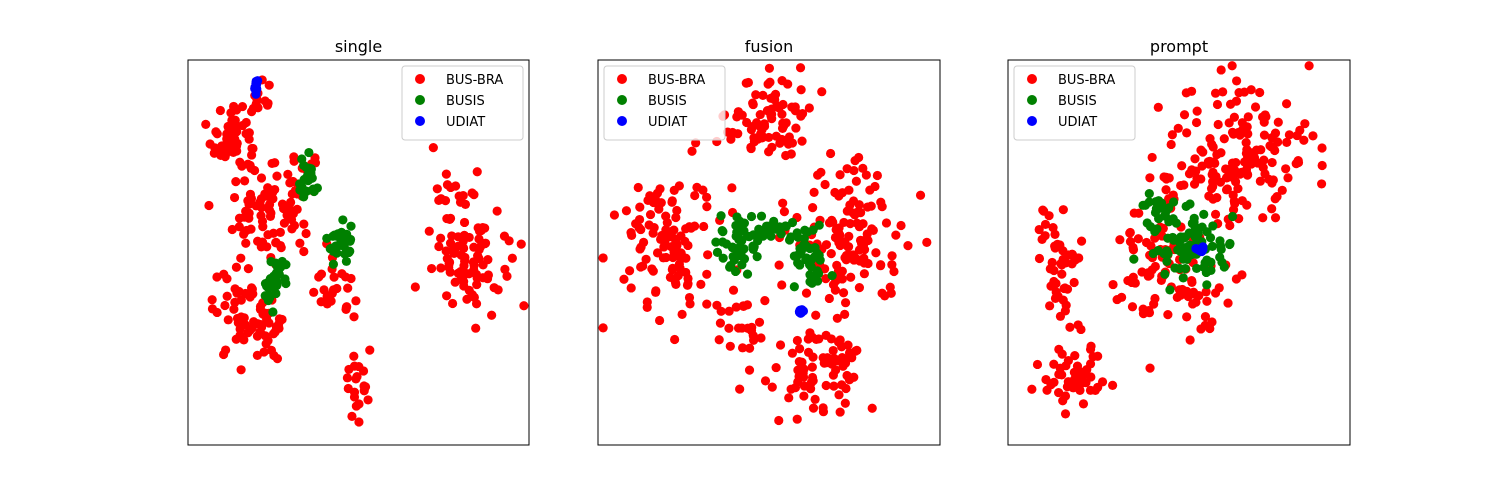  I want to click on panel-title: fusion, so click(769, 46).